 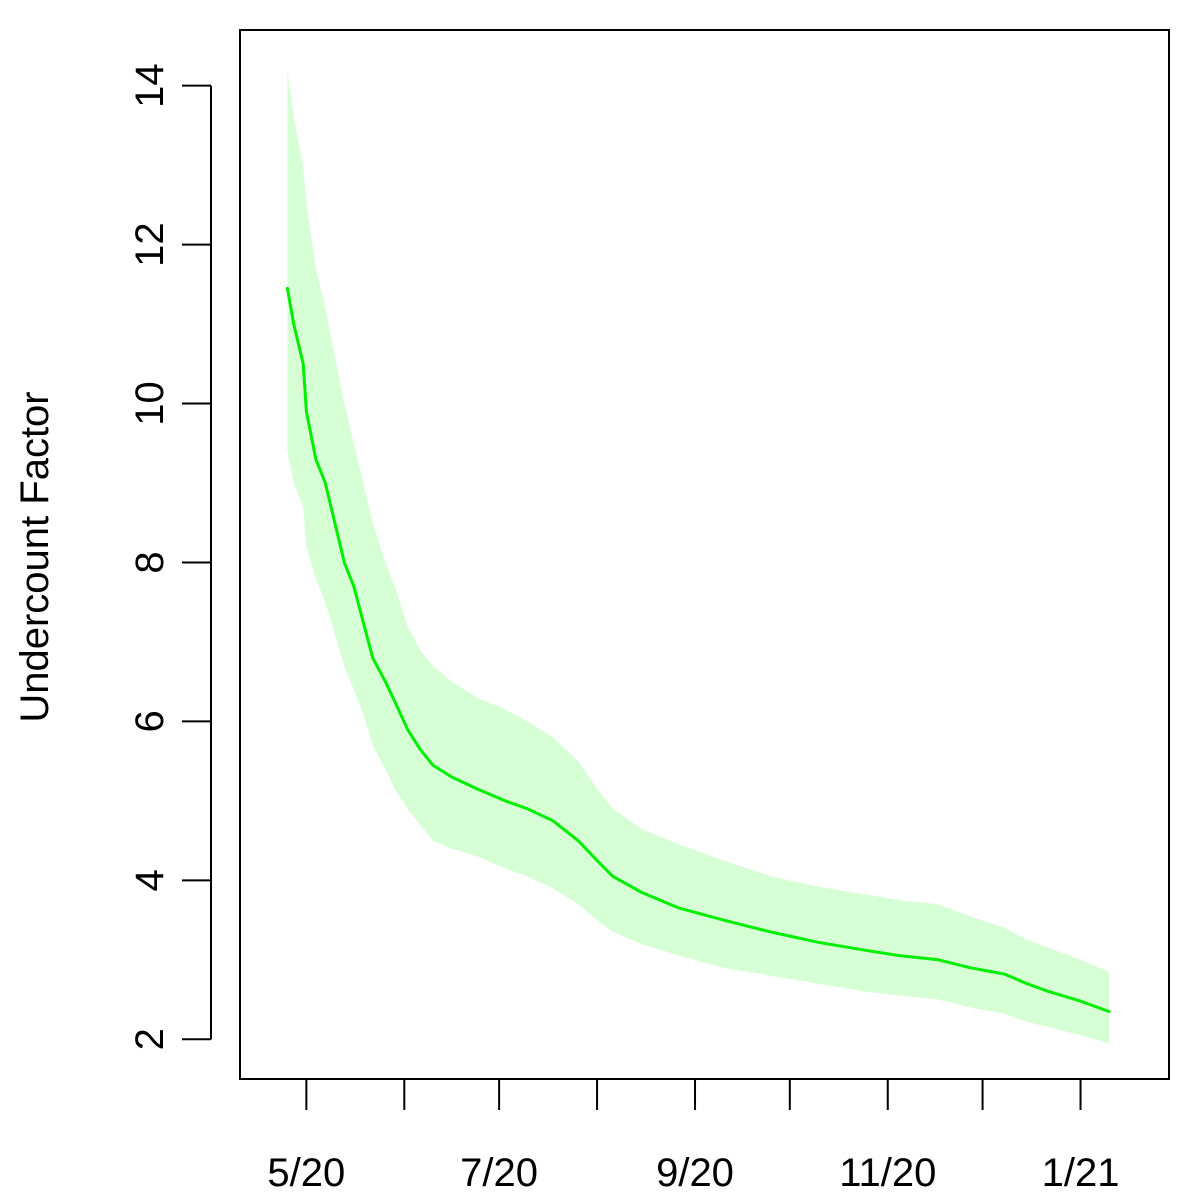 I want to click on y-tick-label: 4, so click(x=150, y=880).